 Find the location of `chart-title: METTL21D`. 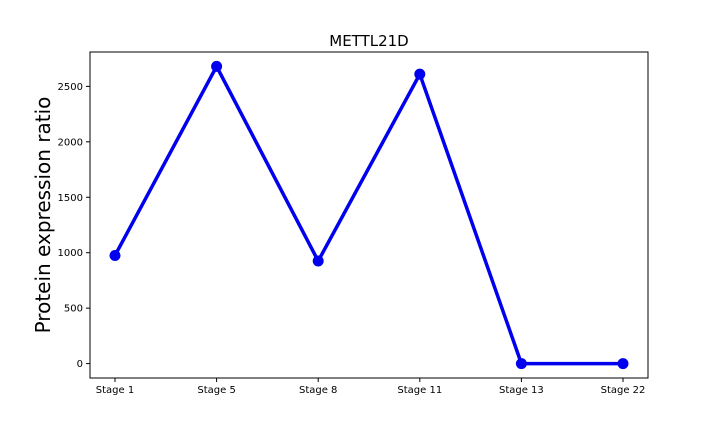

chart-title: METTL21D is located at coordinates (368, 41).